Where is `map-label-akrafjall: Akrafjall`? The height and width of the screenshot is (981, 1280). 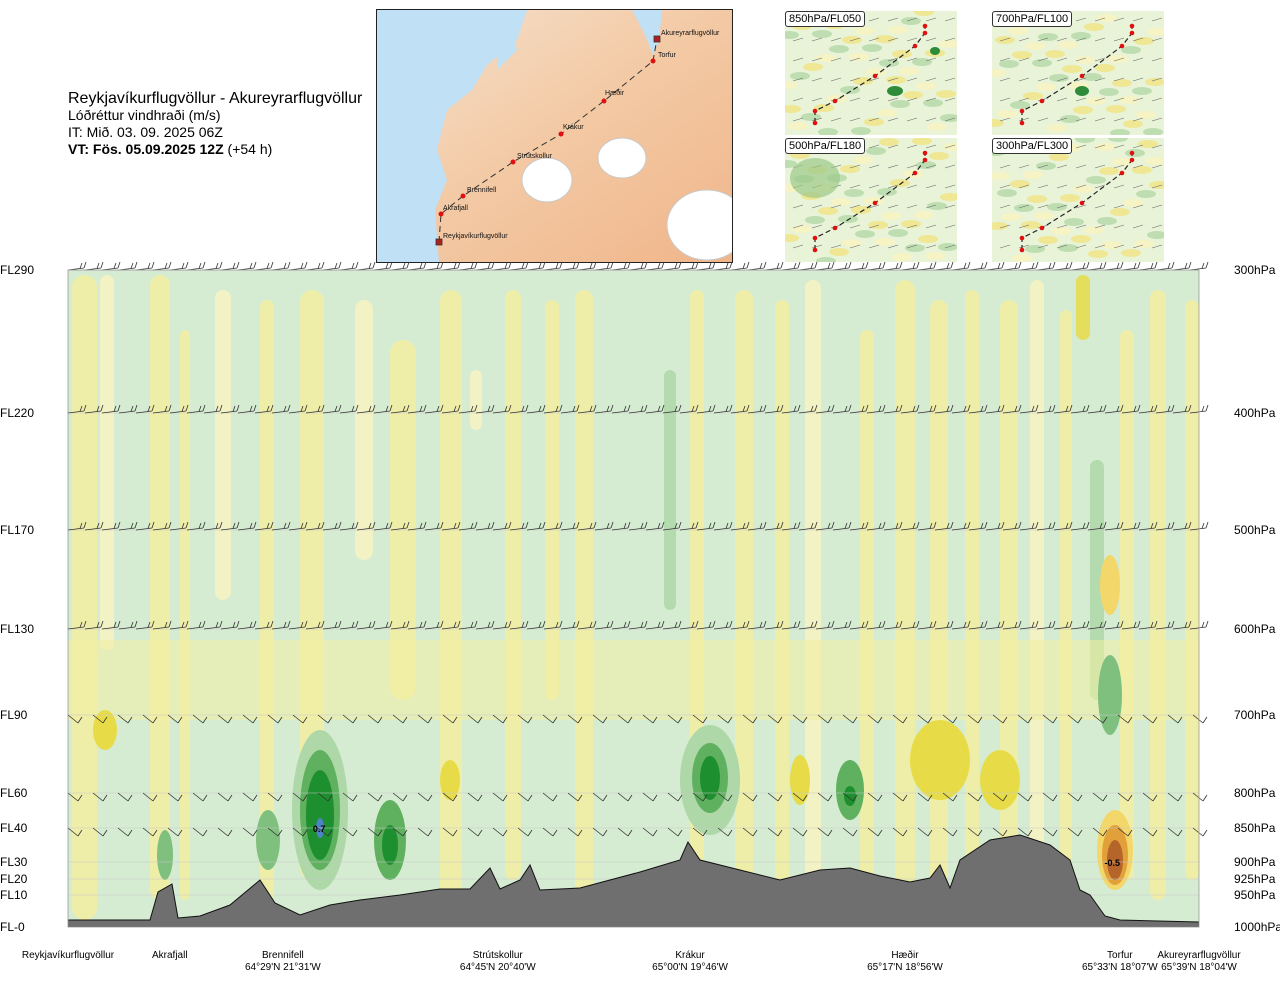 map-label-akrafjall: Akrafjall is located at coordinates (455, 208).